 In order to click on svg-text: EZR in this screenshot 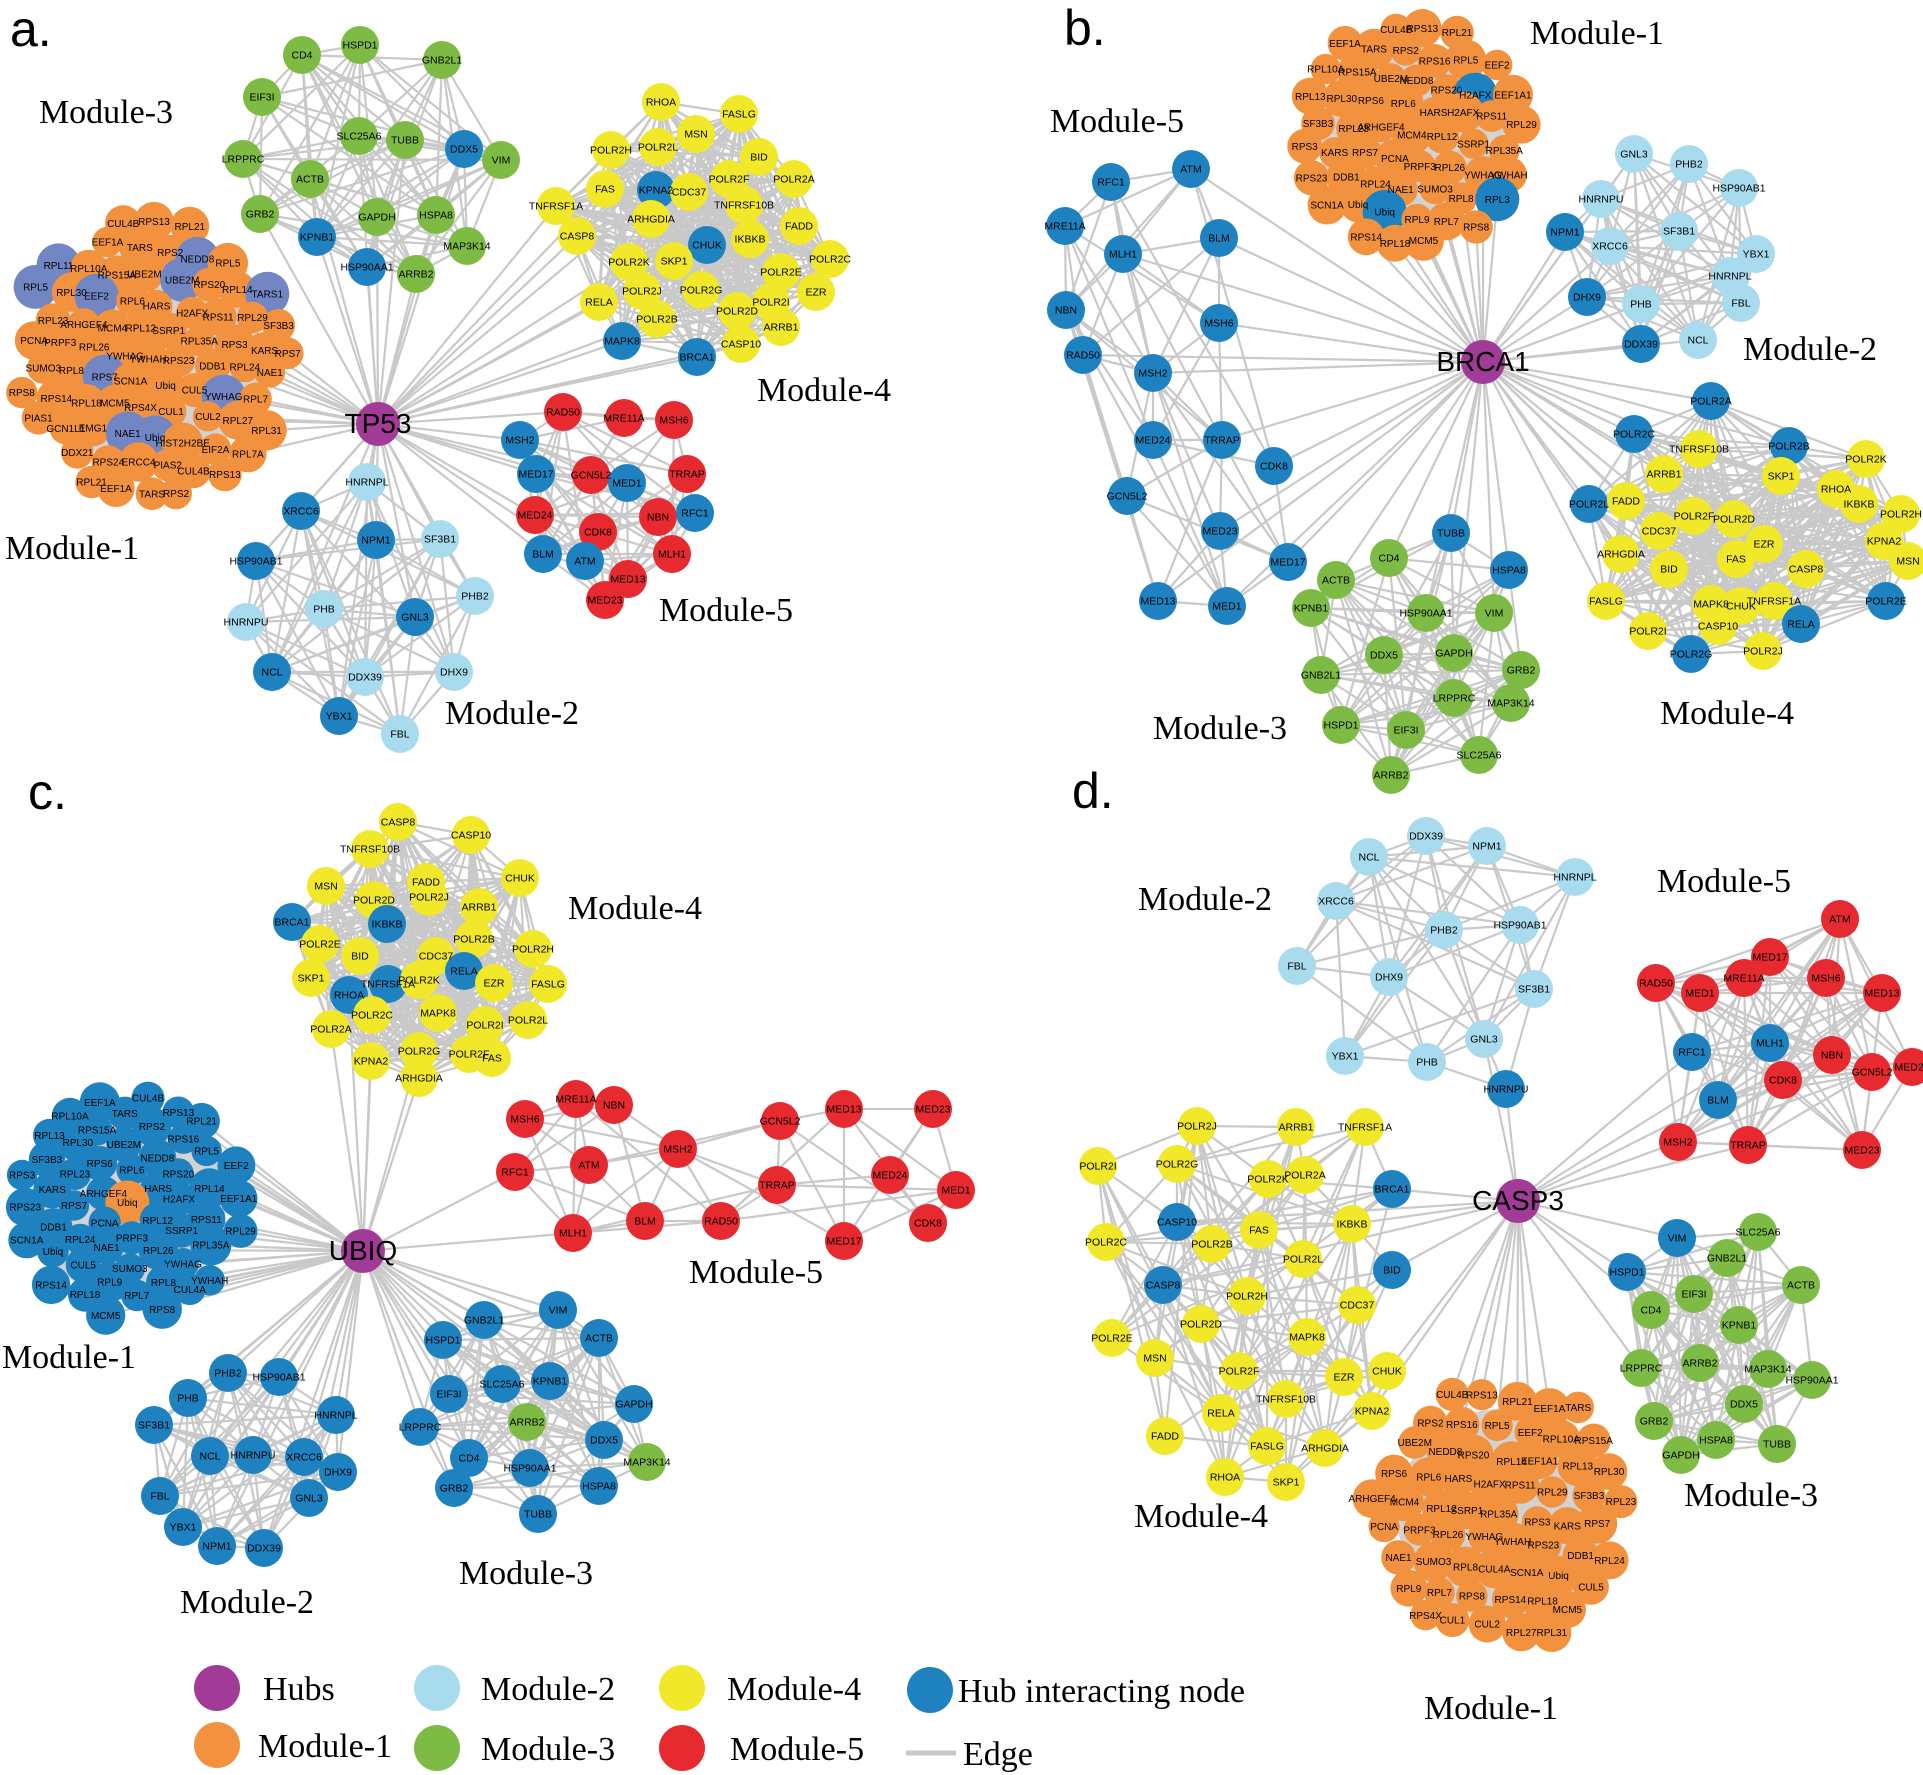, I will do `click(816, 293)`.